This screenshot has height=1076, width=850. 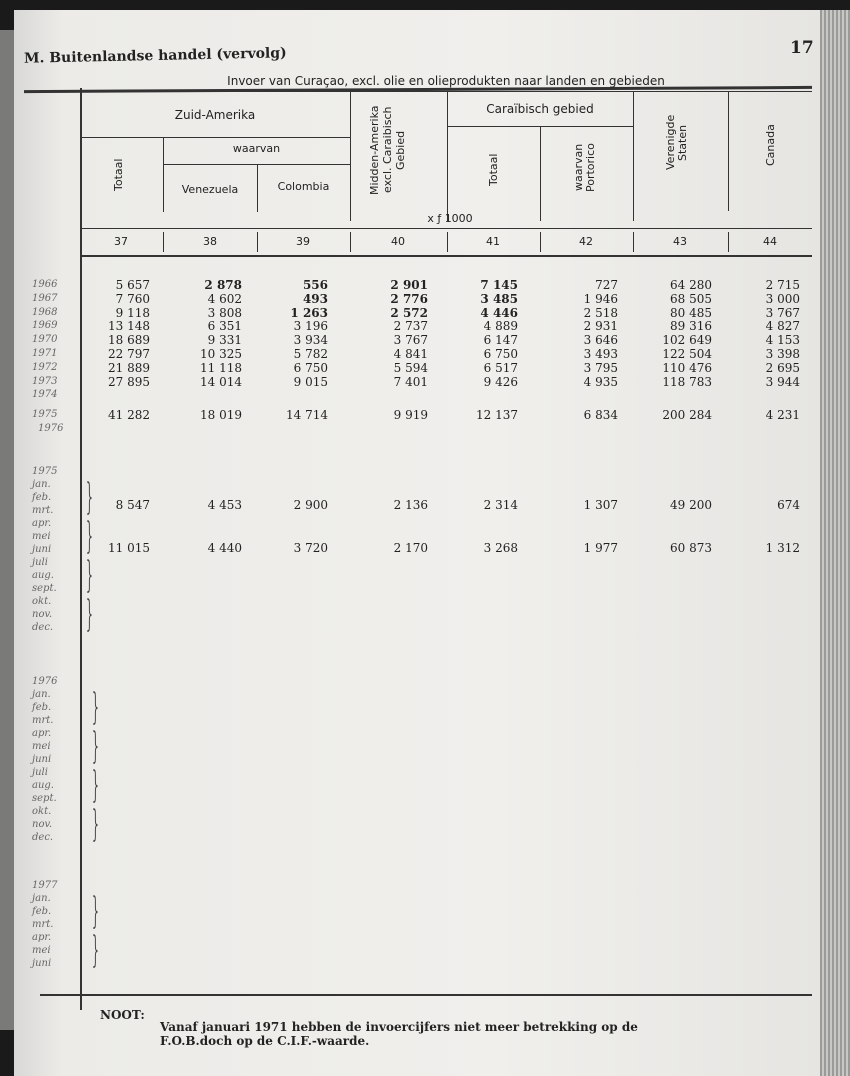 I want to click on table-cell: 2 901, so click(x=409, y=285).